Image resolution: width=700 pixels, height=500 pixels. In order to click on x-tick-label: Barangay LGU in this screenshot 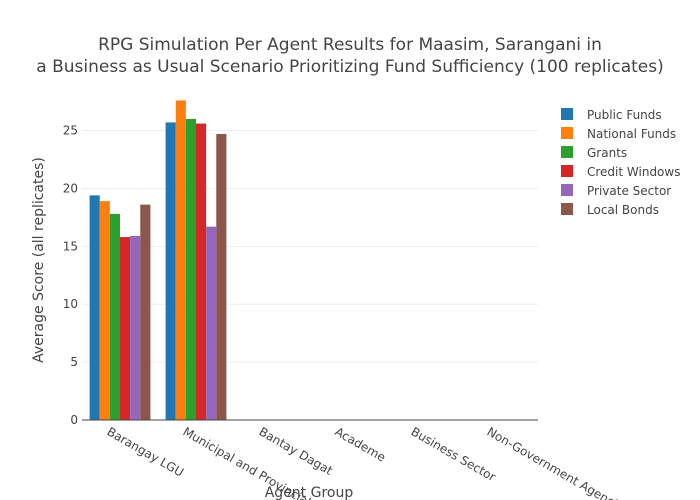, I will do `click(146, 451)`.